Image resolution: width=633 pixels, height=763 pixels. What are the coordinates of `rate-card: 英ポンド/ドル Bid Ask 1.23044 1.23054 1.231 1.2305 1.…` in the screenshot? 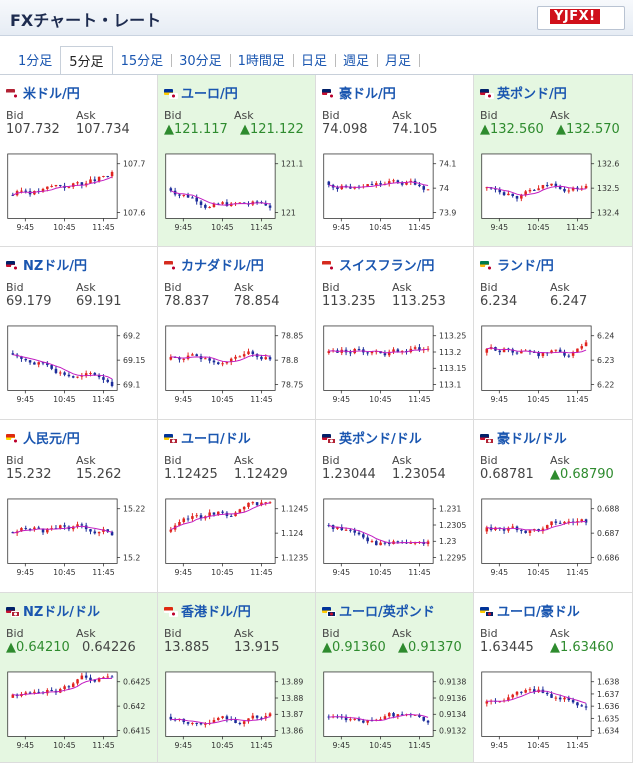 It's located at (395, 506).